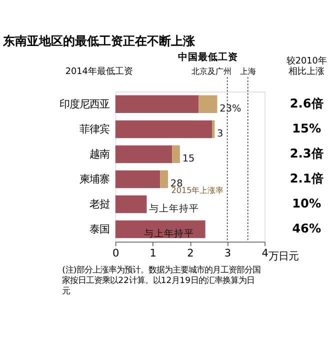 This screenshot has height=357, width=330. What do you see at coordinates (99, 204) in the screenshot?
I see `y-tick-label: 老挝` at bounding box center [99, 204].